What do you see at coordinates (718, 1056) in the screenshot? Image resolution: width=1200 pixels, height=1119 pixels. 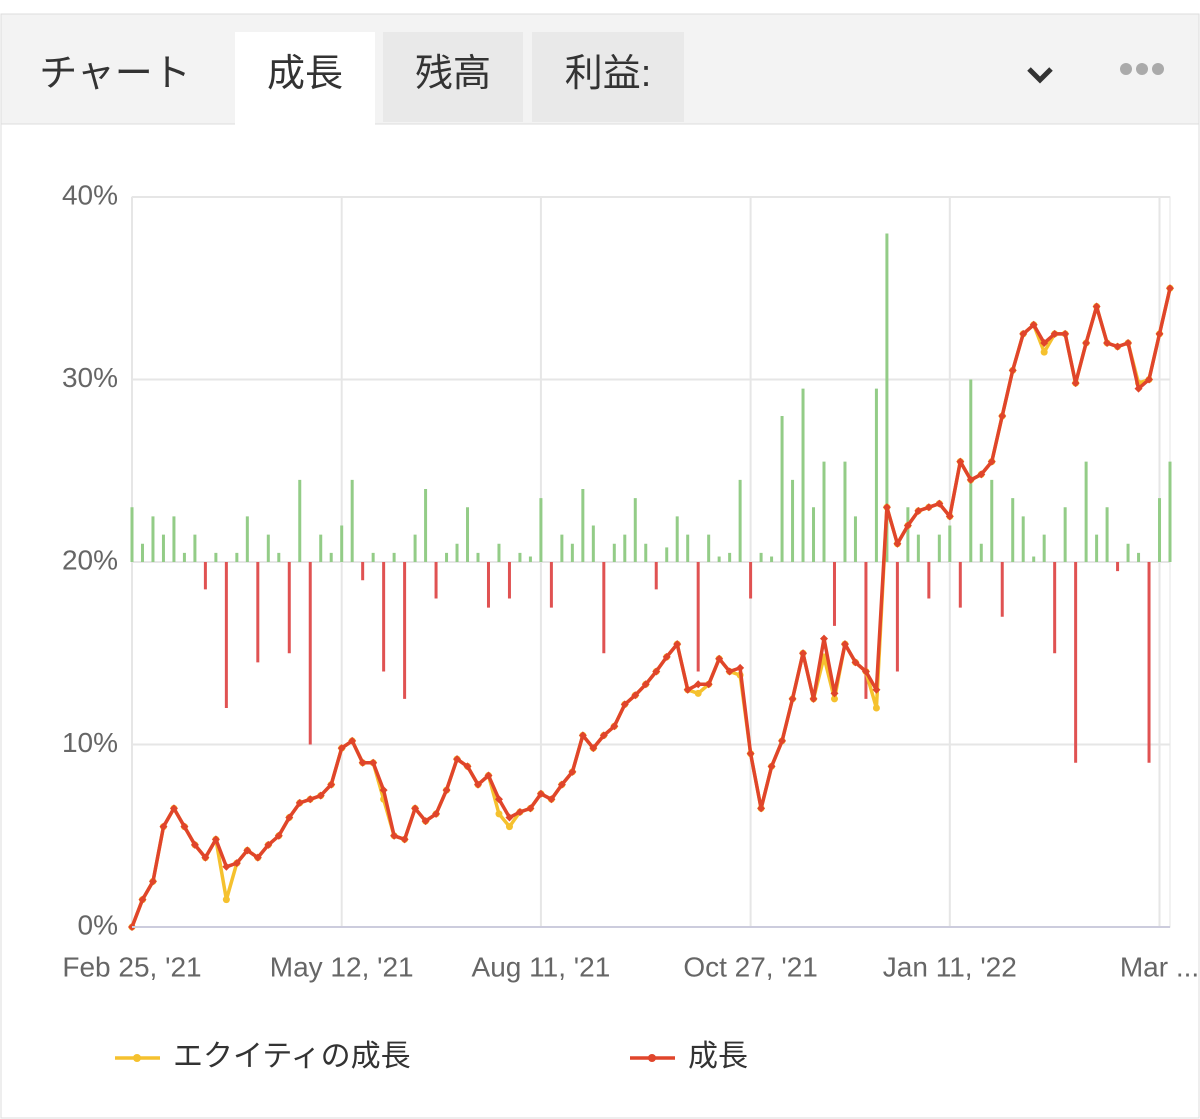 I see `legend-label: 成長` at bounding box center [718, 1056].